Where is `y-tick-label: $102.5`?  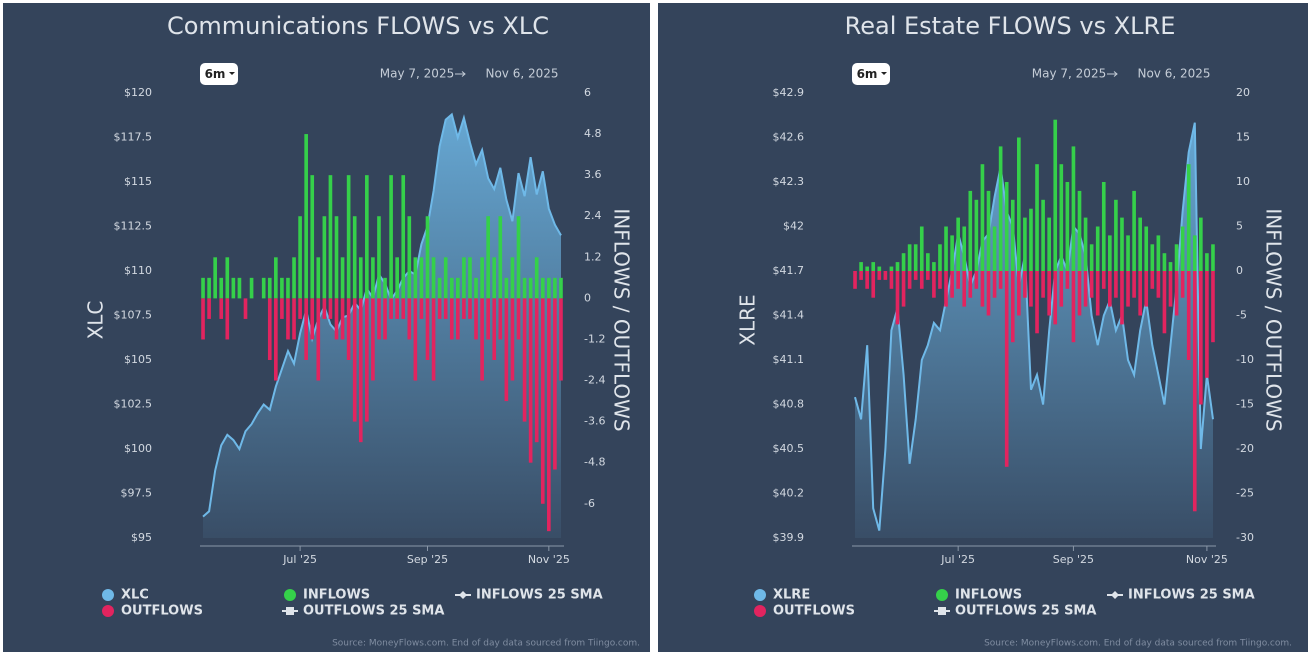
y-tick-label: $102.5 is located at coordinates (133, 404).